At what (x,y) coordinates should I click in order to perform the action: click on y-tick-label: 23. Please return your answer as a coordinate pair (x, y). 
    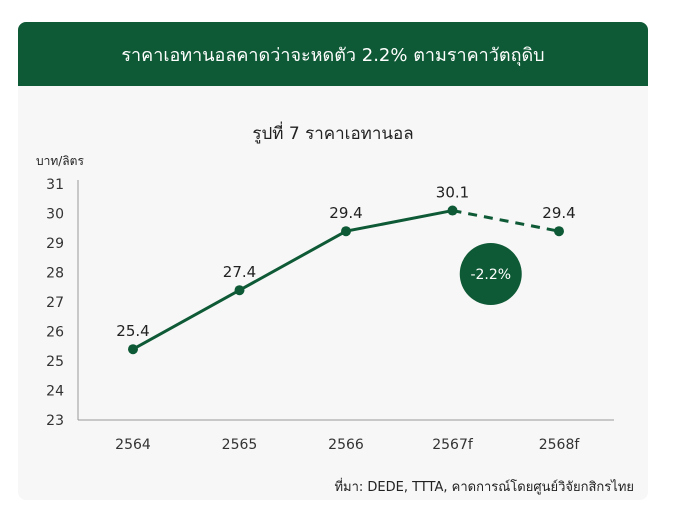
    Looking at the image, I should click on (55, 421).